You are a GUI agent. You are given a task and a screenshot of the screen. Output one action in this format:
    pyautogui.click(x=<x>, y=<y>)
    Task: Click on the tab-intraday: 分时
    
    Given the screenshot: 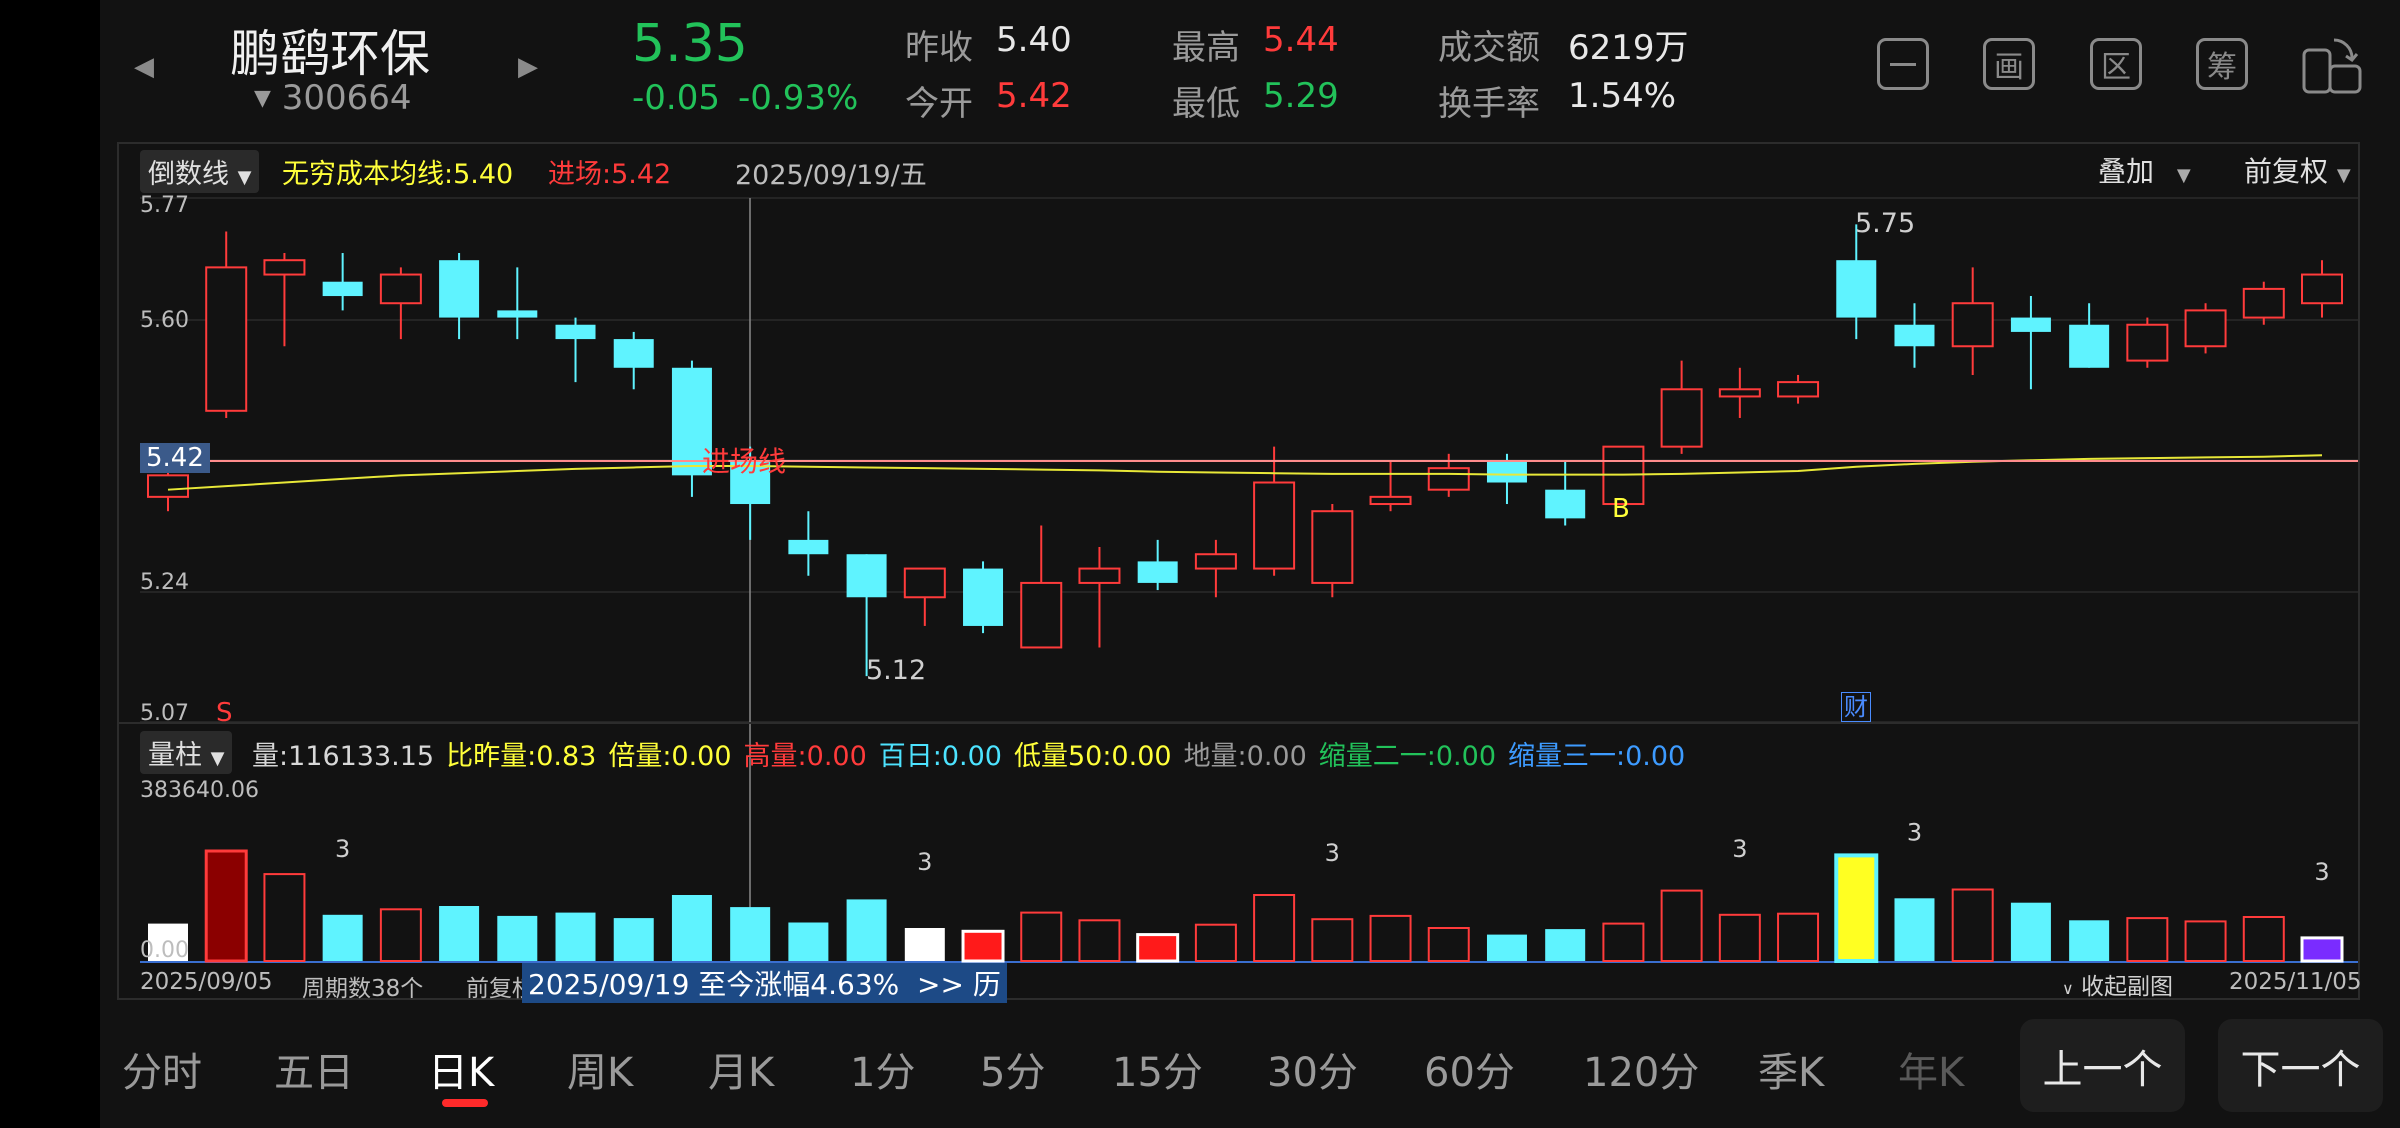 What is the action you would take?
    pyautogui.click(x=162, y=1073)
    